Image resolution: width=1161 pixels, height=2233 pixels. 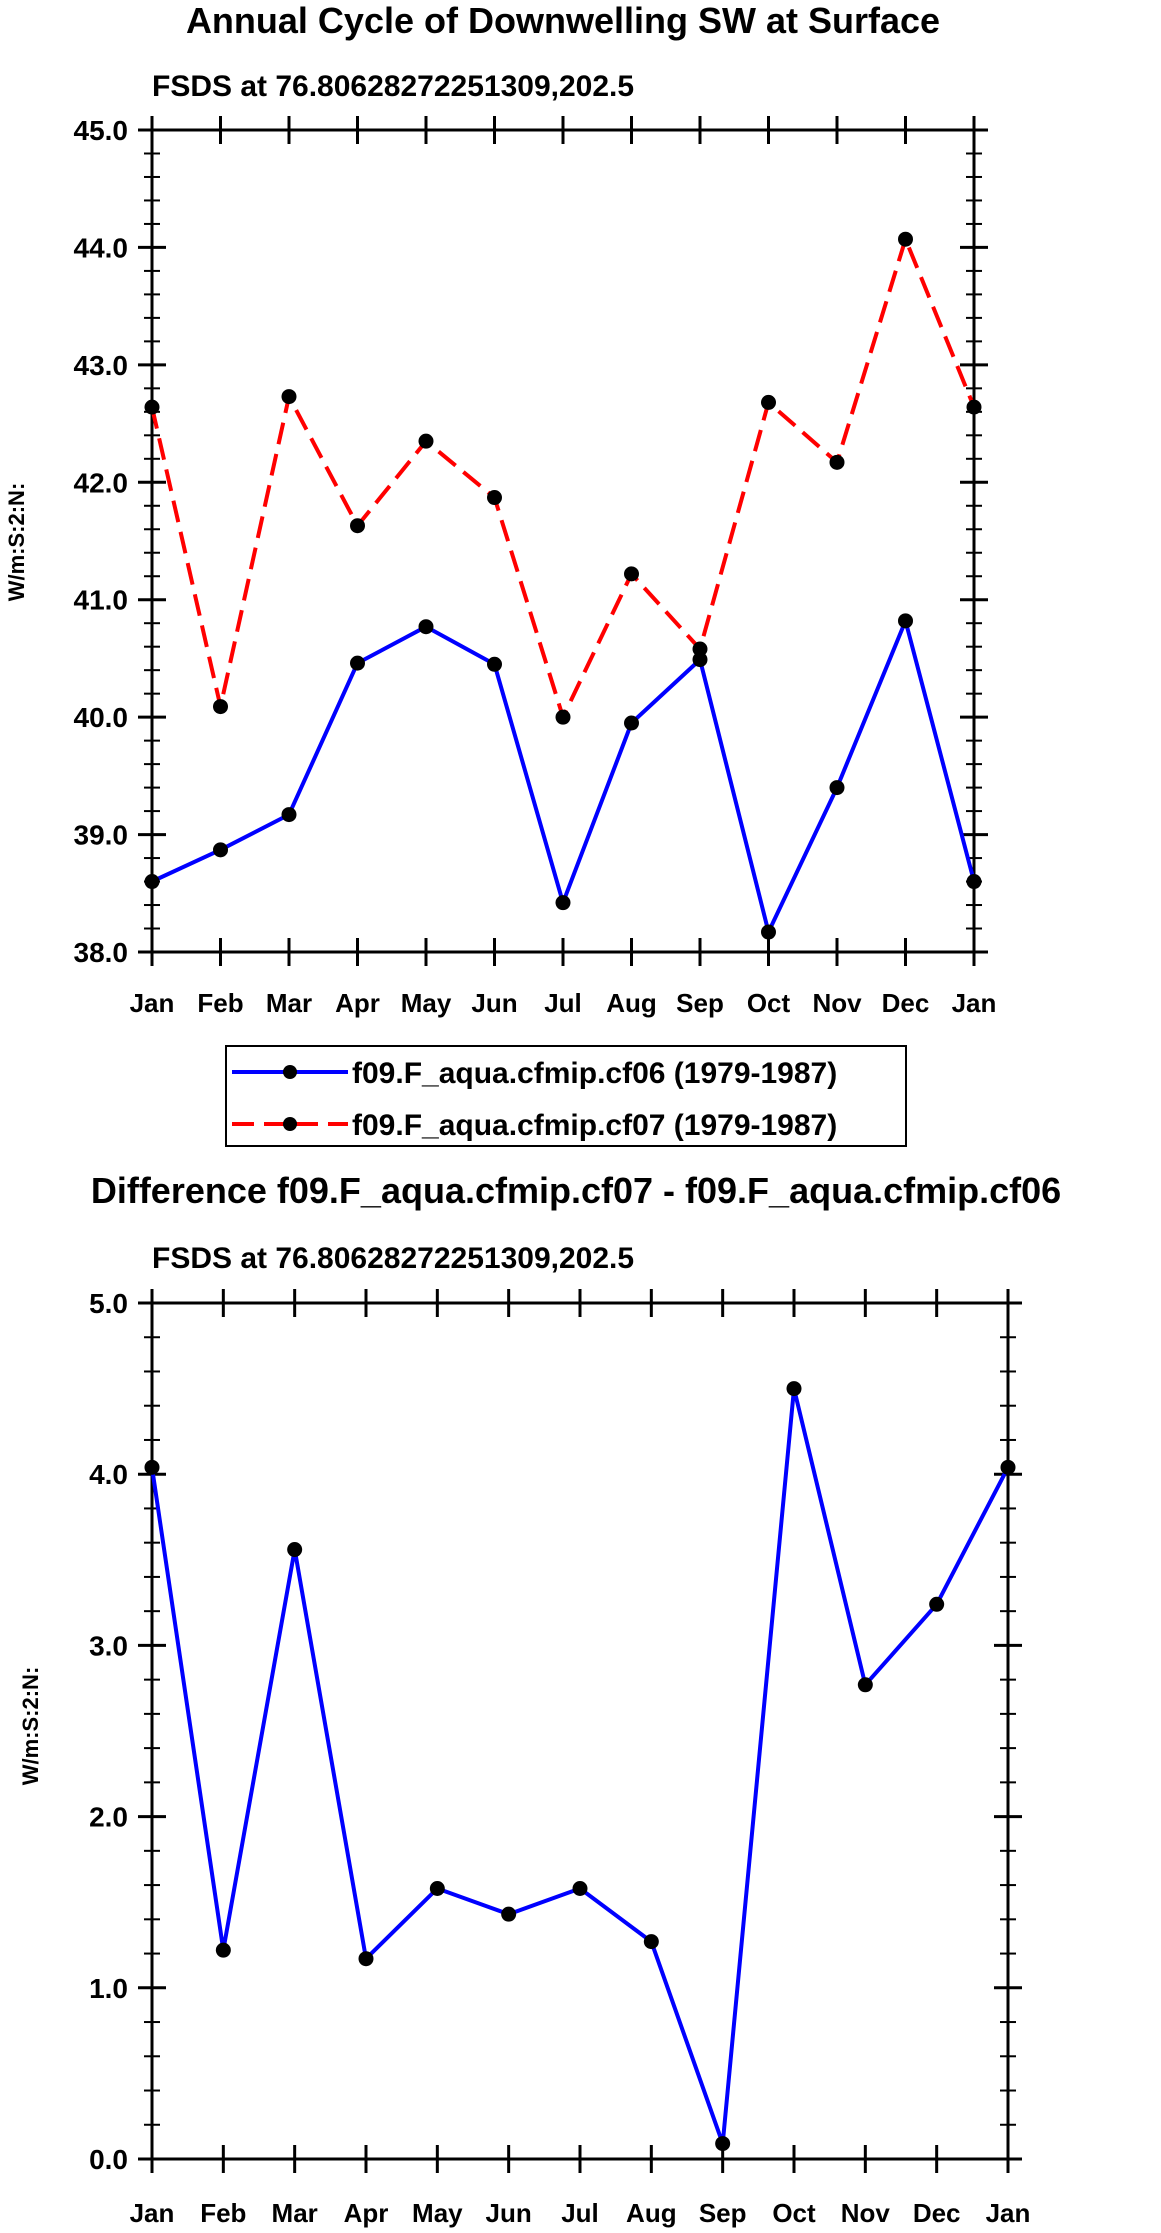 What do you see at coordinates (30, 1726) in the screenshot?
I see `chart-2-ylabel: W/m:S:2:N:` at bounding box center [30, 1726].